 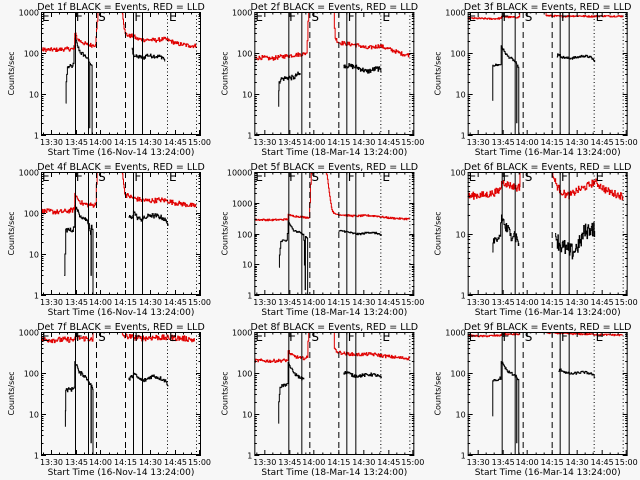 What do you see at coordinates (548, 313) in the screenshot?
I see `x-axis-label: Start Time (16-Mar-14 13:24:00)` at bounding box center [548, 313].